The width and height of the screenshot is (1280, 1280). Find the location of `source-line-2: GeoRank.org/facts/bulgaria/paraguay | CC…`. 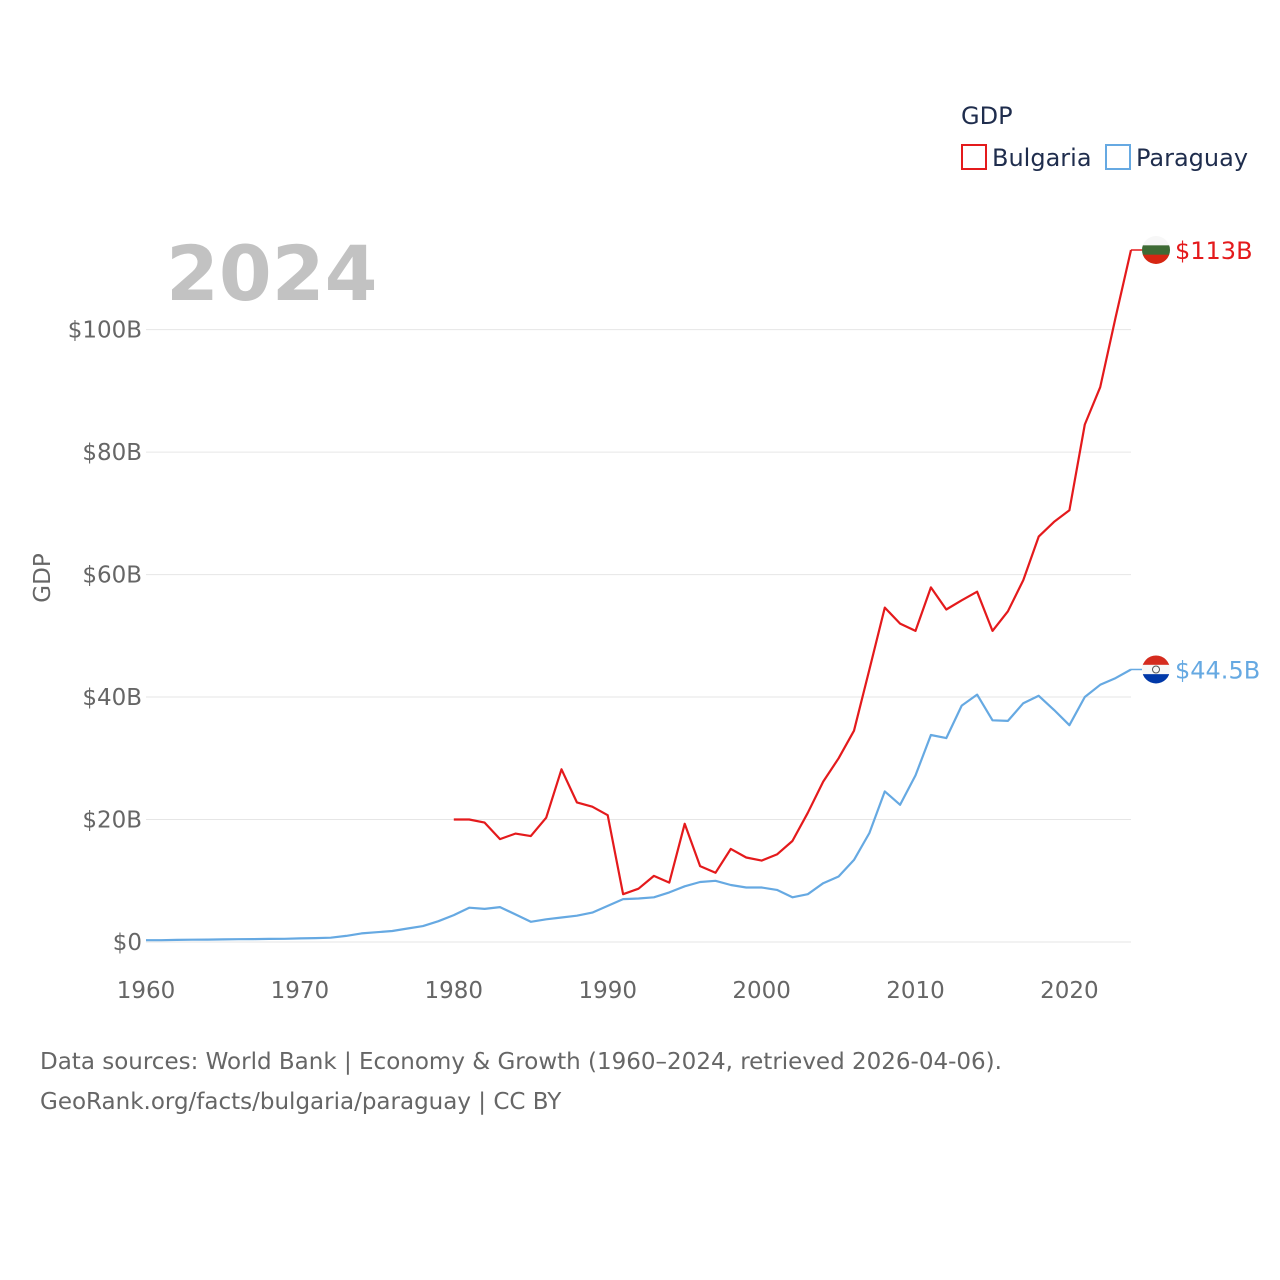

source-line-2: GeoRank.org/facts/bulgaria/paraguay | CC… is located at coordinates (301, 1102).